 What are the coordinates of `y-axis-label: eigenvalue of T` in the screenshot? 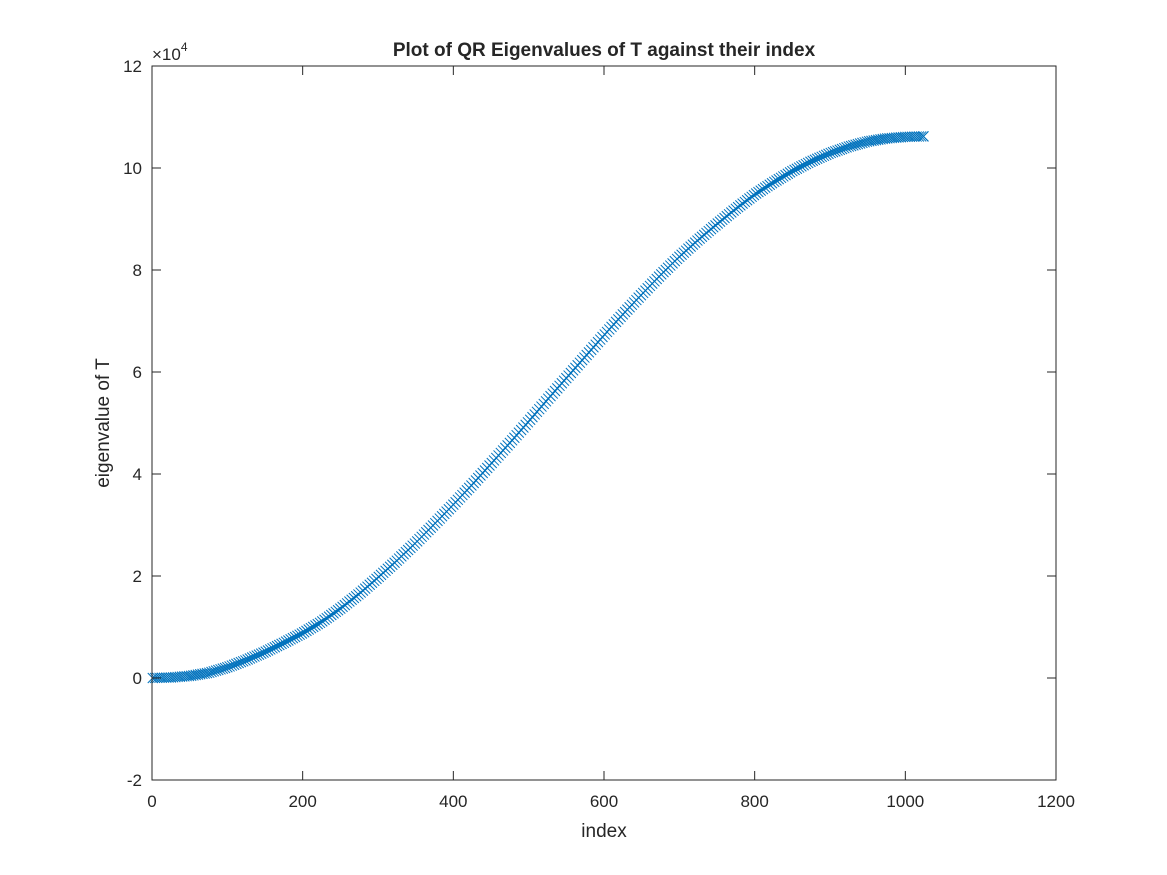 It's located at (103, 423).